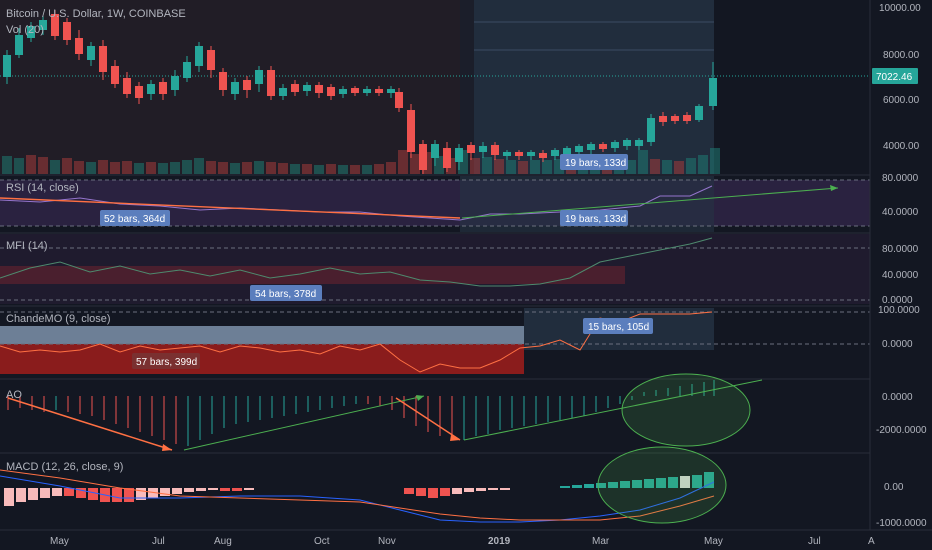 This screenshot has width=932, height=550. What do you see at coordinates (900, 8) in the screenshot?
I see `price-tick: 10000.00` at bounding box center [900, 8].